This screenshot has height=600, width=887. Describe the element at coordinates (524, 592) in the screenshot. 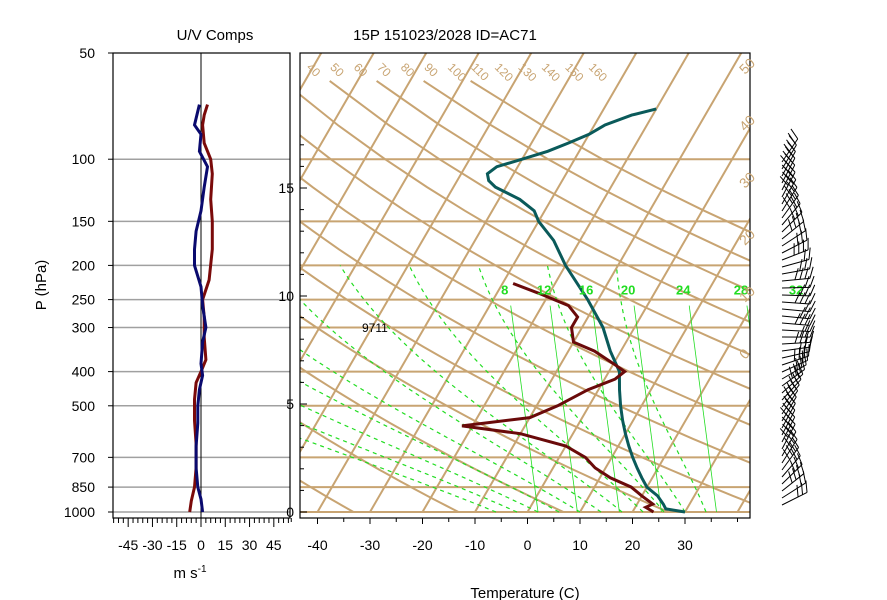

I see `skewt-x-axis-label: Temperature (C)` at that location.